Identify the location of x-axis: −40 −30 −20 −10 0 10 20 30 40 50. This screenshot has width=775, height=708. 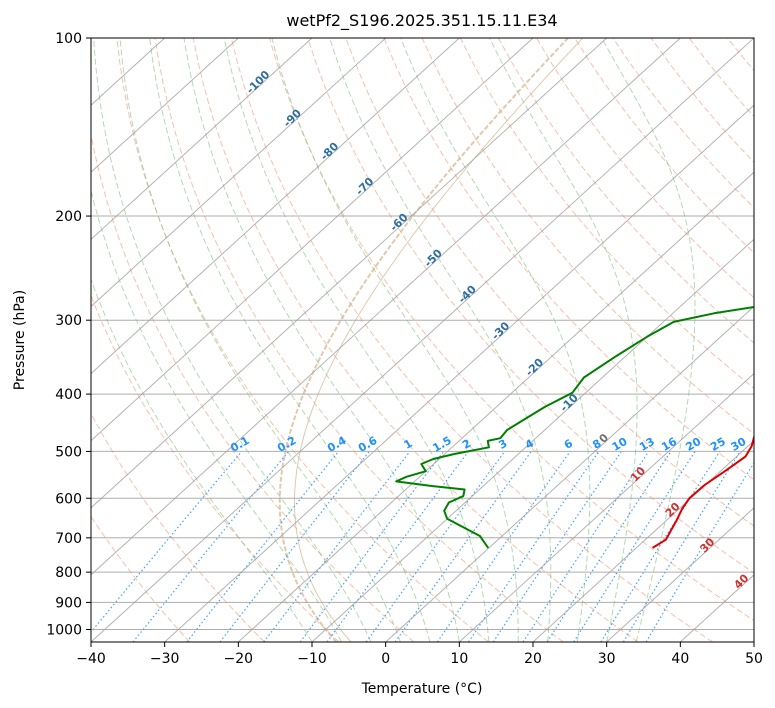
(419, 654).